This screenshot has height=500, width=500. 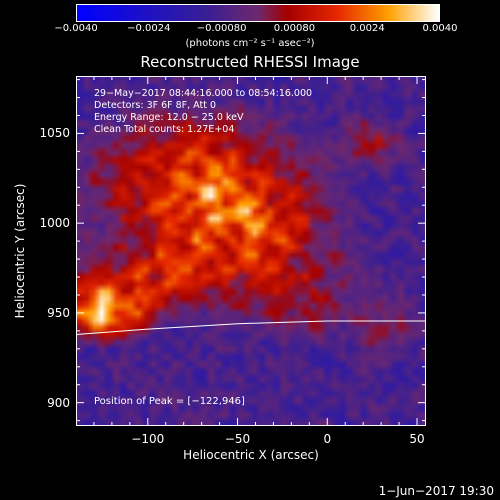 What do you see at coordinates (58, 312) in the screenshot?
I see `y-tick-label: 950` at bounding box center [58, 312].